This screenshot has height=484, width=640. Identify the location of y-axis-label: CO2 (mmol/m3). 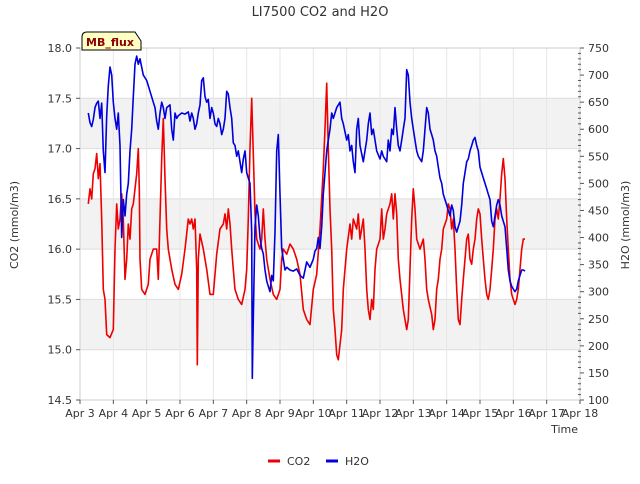
(14, 225).